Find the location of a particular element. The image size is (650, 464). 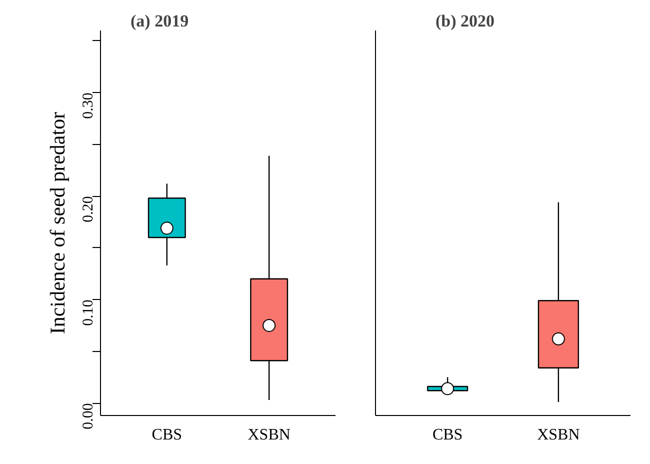

y-tick-label: 0.00 is located at coordinates (88, 416).